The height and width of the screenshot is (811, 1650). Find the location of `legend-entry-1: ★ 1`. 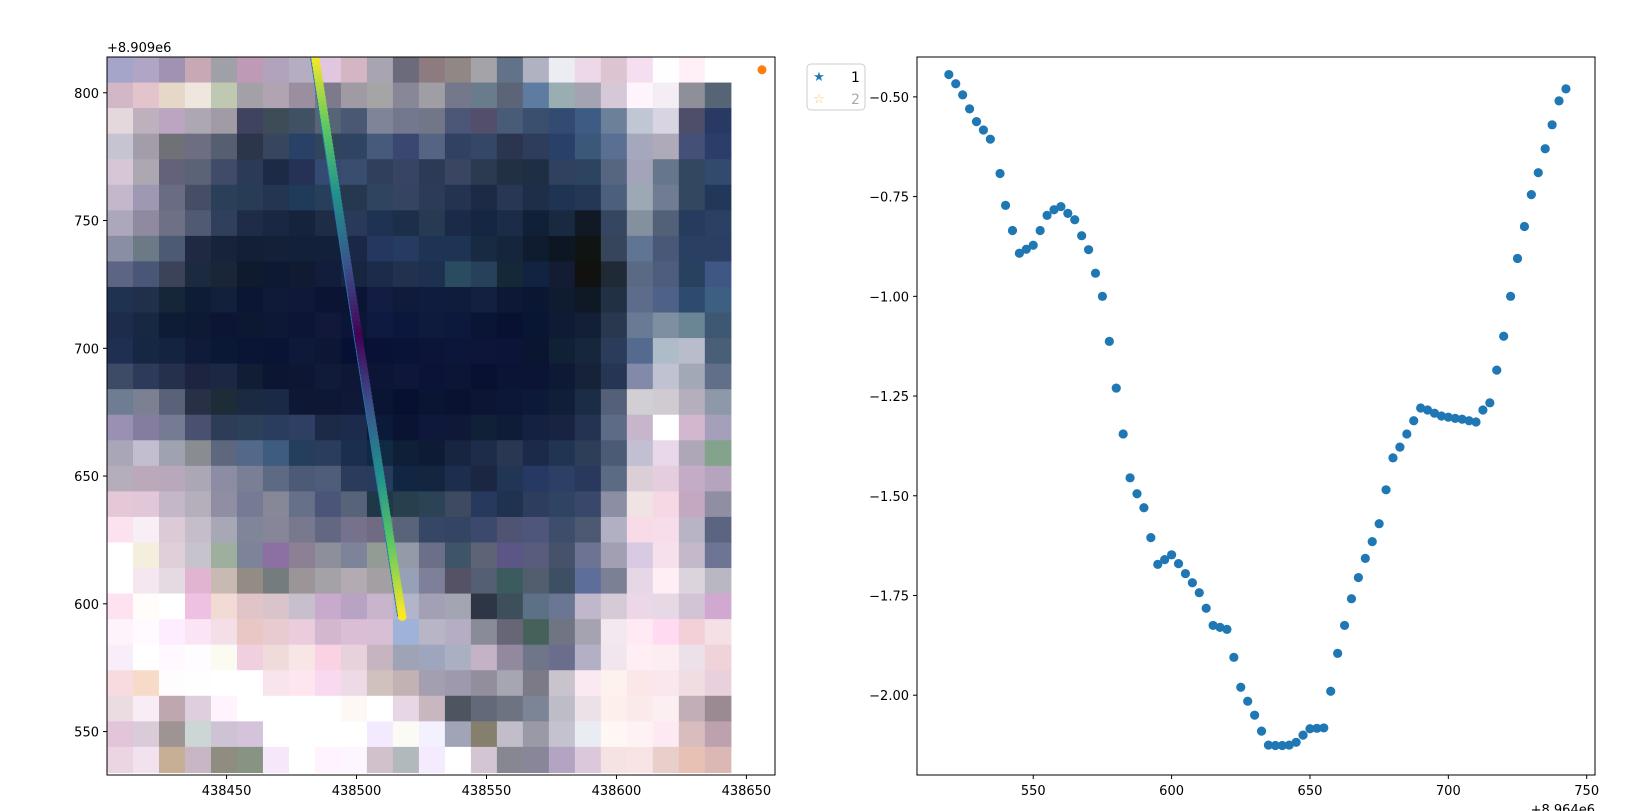

legend-entry-1: ★ 1 is located at coordinates (836, 78).